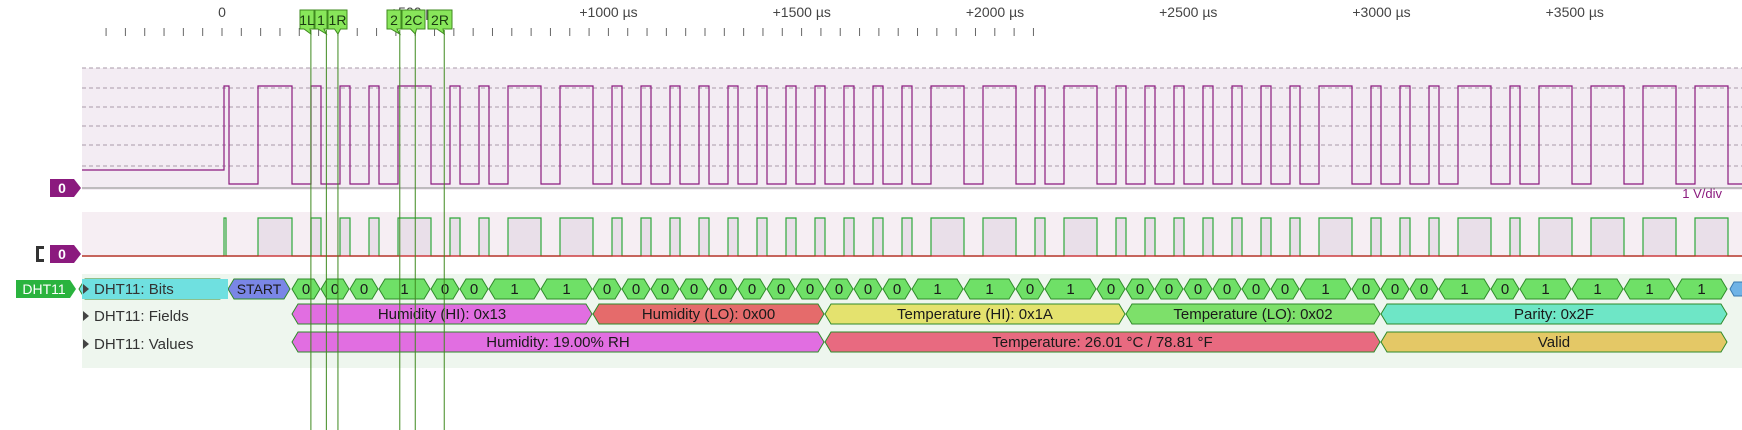 This screenshot has width=1742, height=430. I want to click on bit-cell-label: 1, so click(1325, 289).